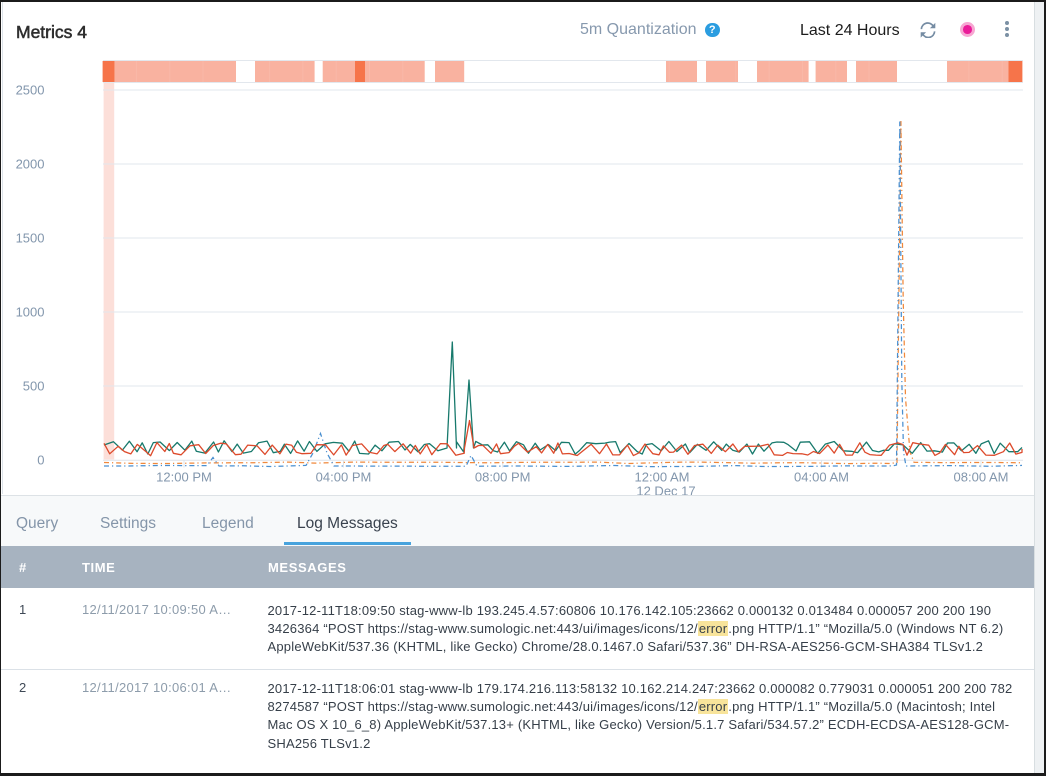 This screenshot has height=776, width=1046. Describe the element at coordinates (30, 238) in the screenshot. I see `svg-text: 1500` at that location.